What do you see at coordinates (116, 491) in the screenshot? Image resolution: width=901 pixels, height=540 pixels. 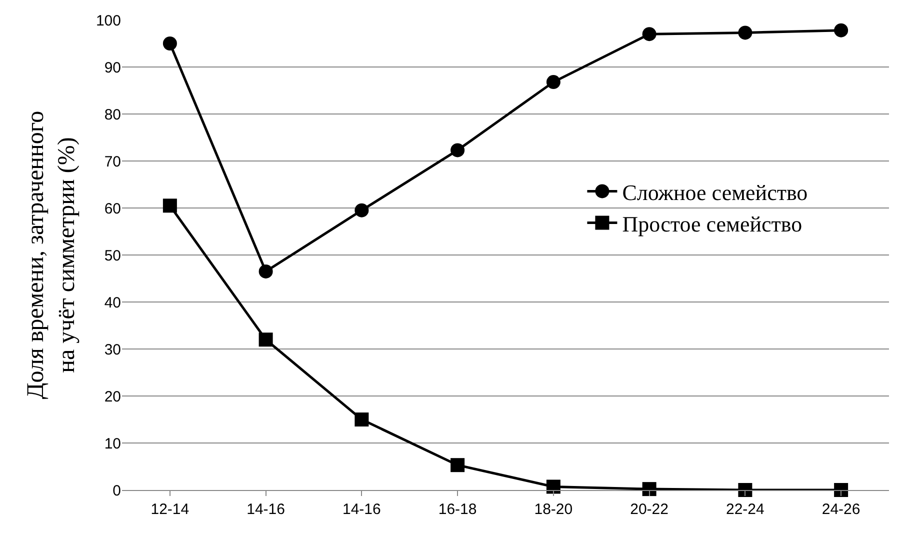 I see `y-tick-label: 0` at bounding box center [116, 491].